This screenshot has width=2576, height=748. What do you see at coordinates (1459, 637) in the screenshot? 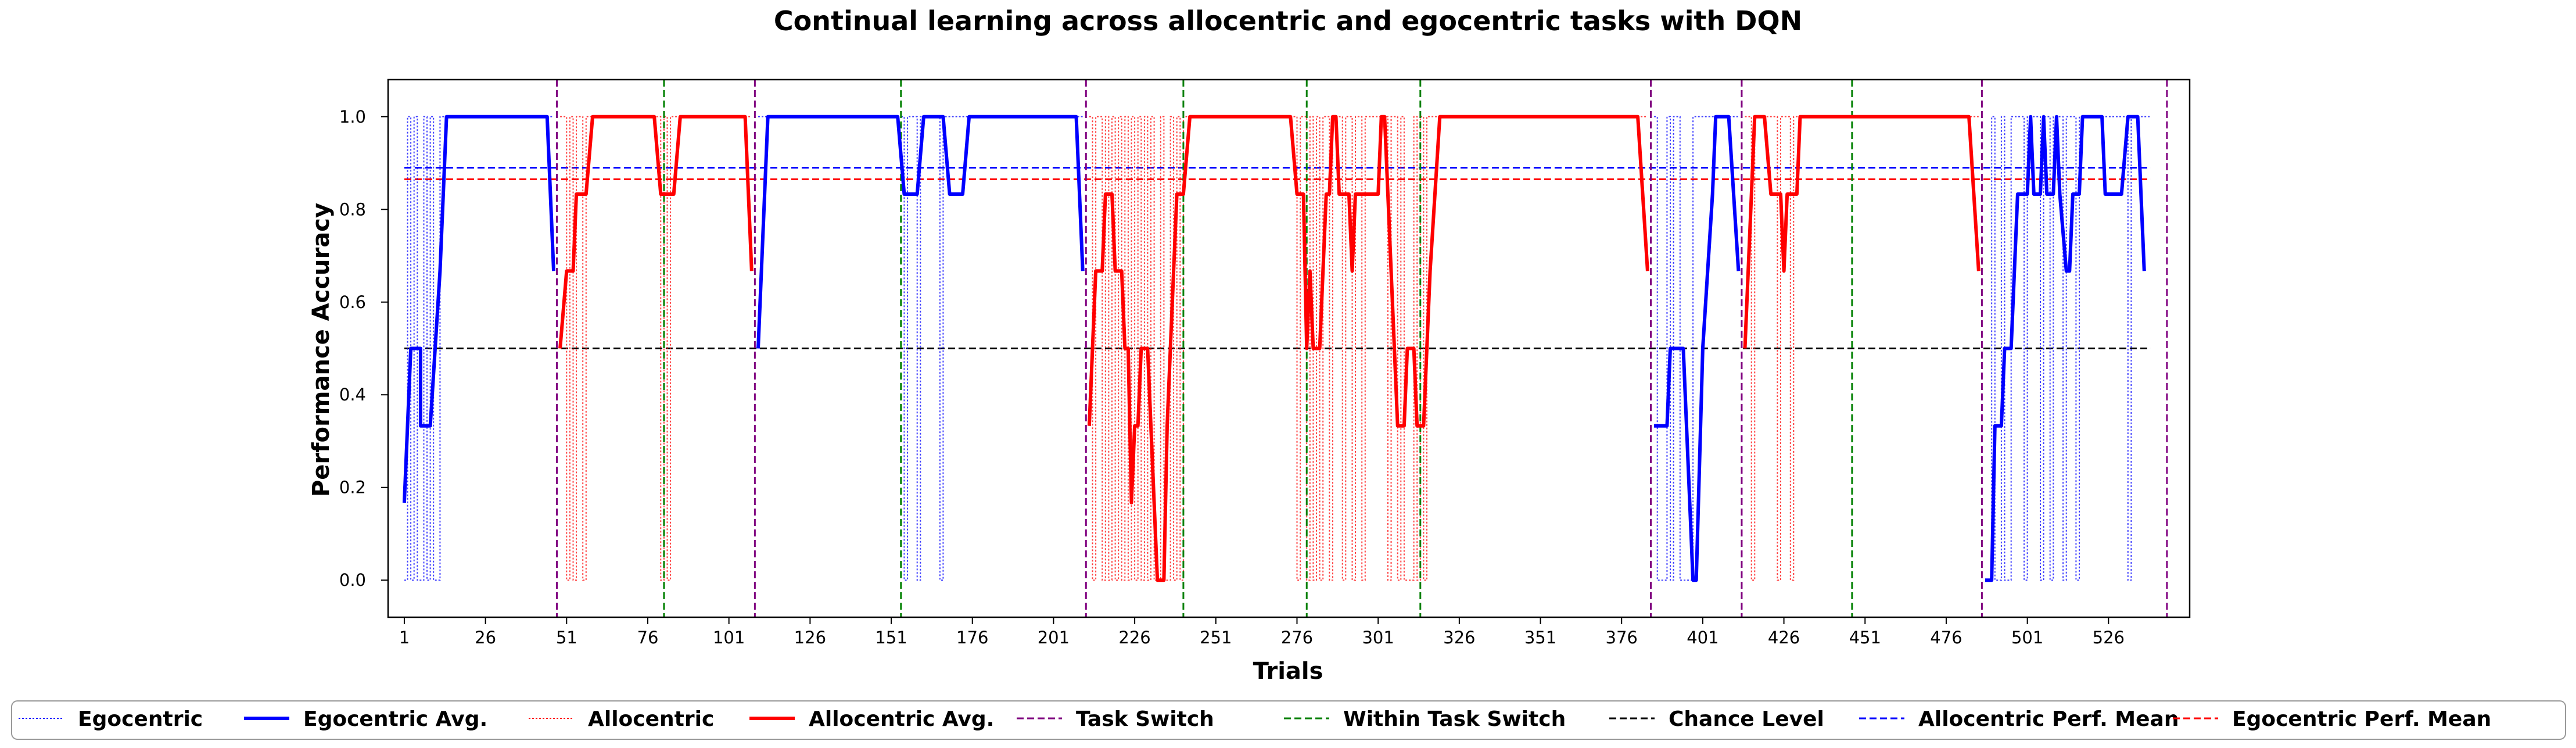
I see `x-tick-label: 326` at bounding box center [1459, 637].